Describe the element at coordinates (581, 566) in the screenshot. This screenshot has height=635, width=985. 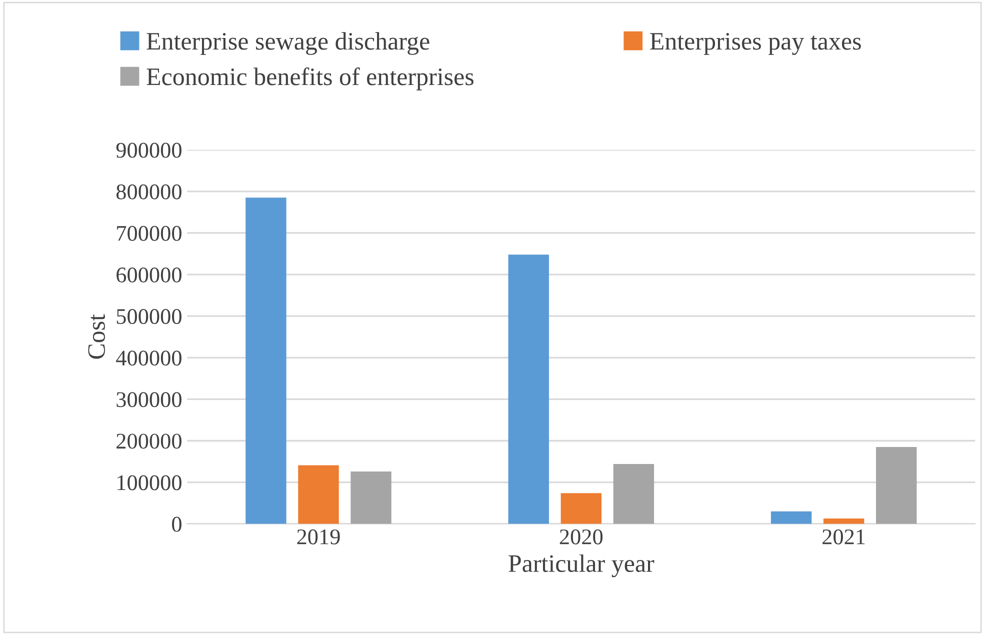
I see `x-axis-title: Particular year` at that location.